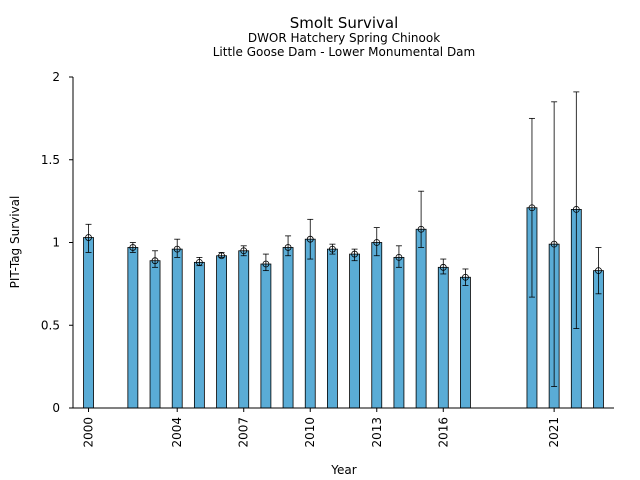 This screenshot has height=480, width=640. Describe the element at coordinates (221, 256) in the screenshot. I see `point-marker-2006` at that location.